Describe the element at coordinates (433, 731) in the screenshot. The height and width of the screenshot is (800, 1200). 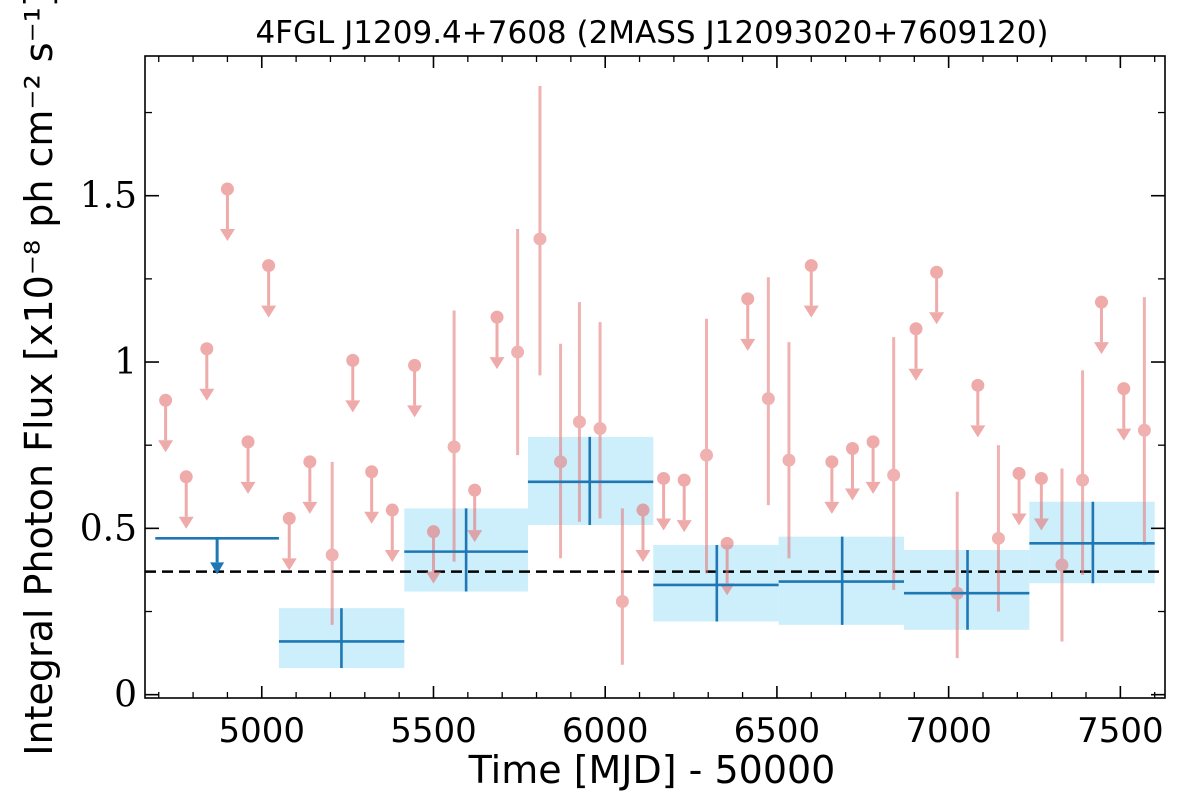
I see `x-tick-label-1: 5500` at that location.